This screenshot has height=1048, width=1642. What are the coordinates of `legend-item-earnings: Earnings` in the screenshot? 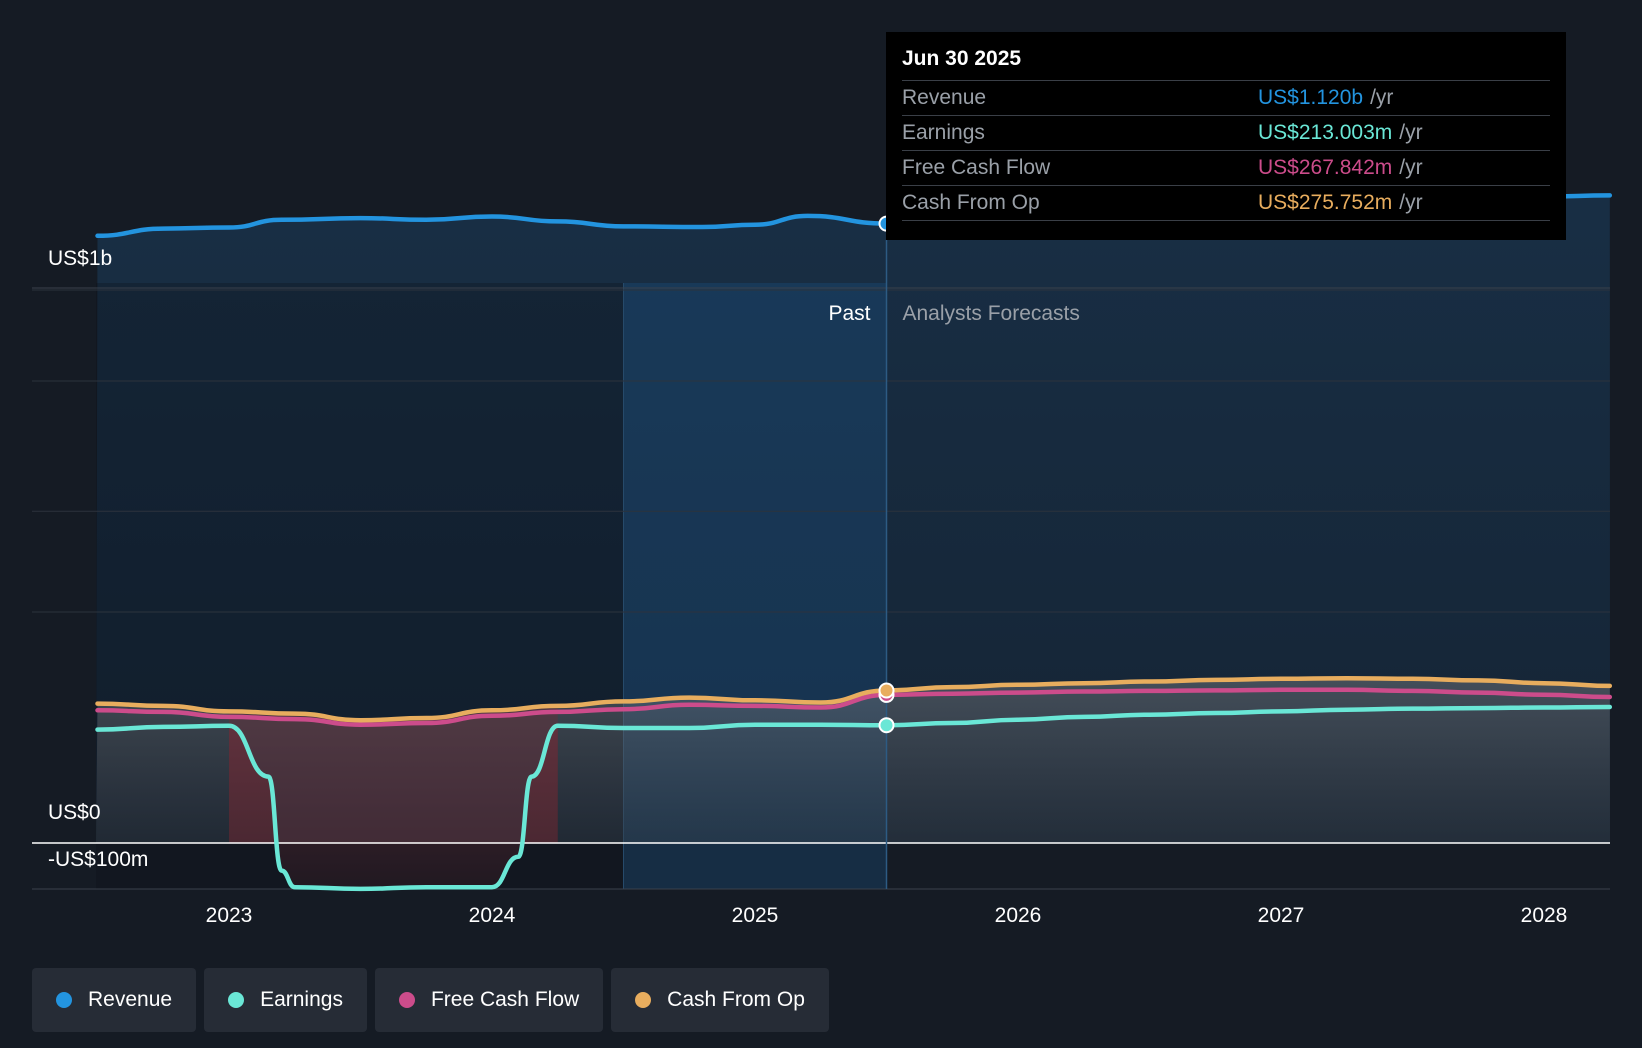 It's located at (285, 1000).